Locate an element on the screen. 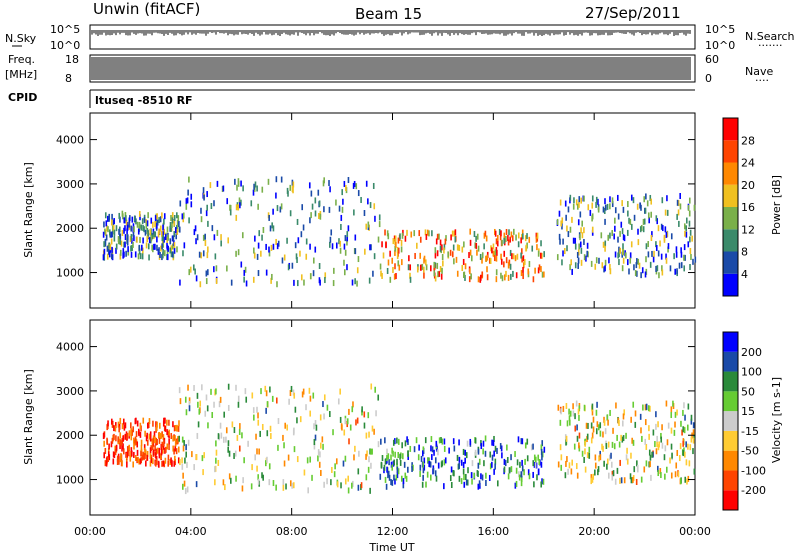  velocity-colorbar-tick: -100 is located at coordinates (753, 470).